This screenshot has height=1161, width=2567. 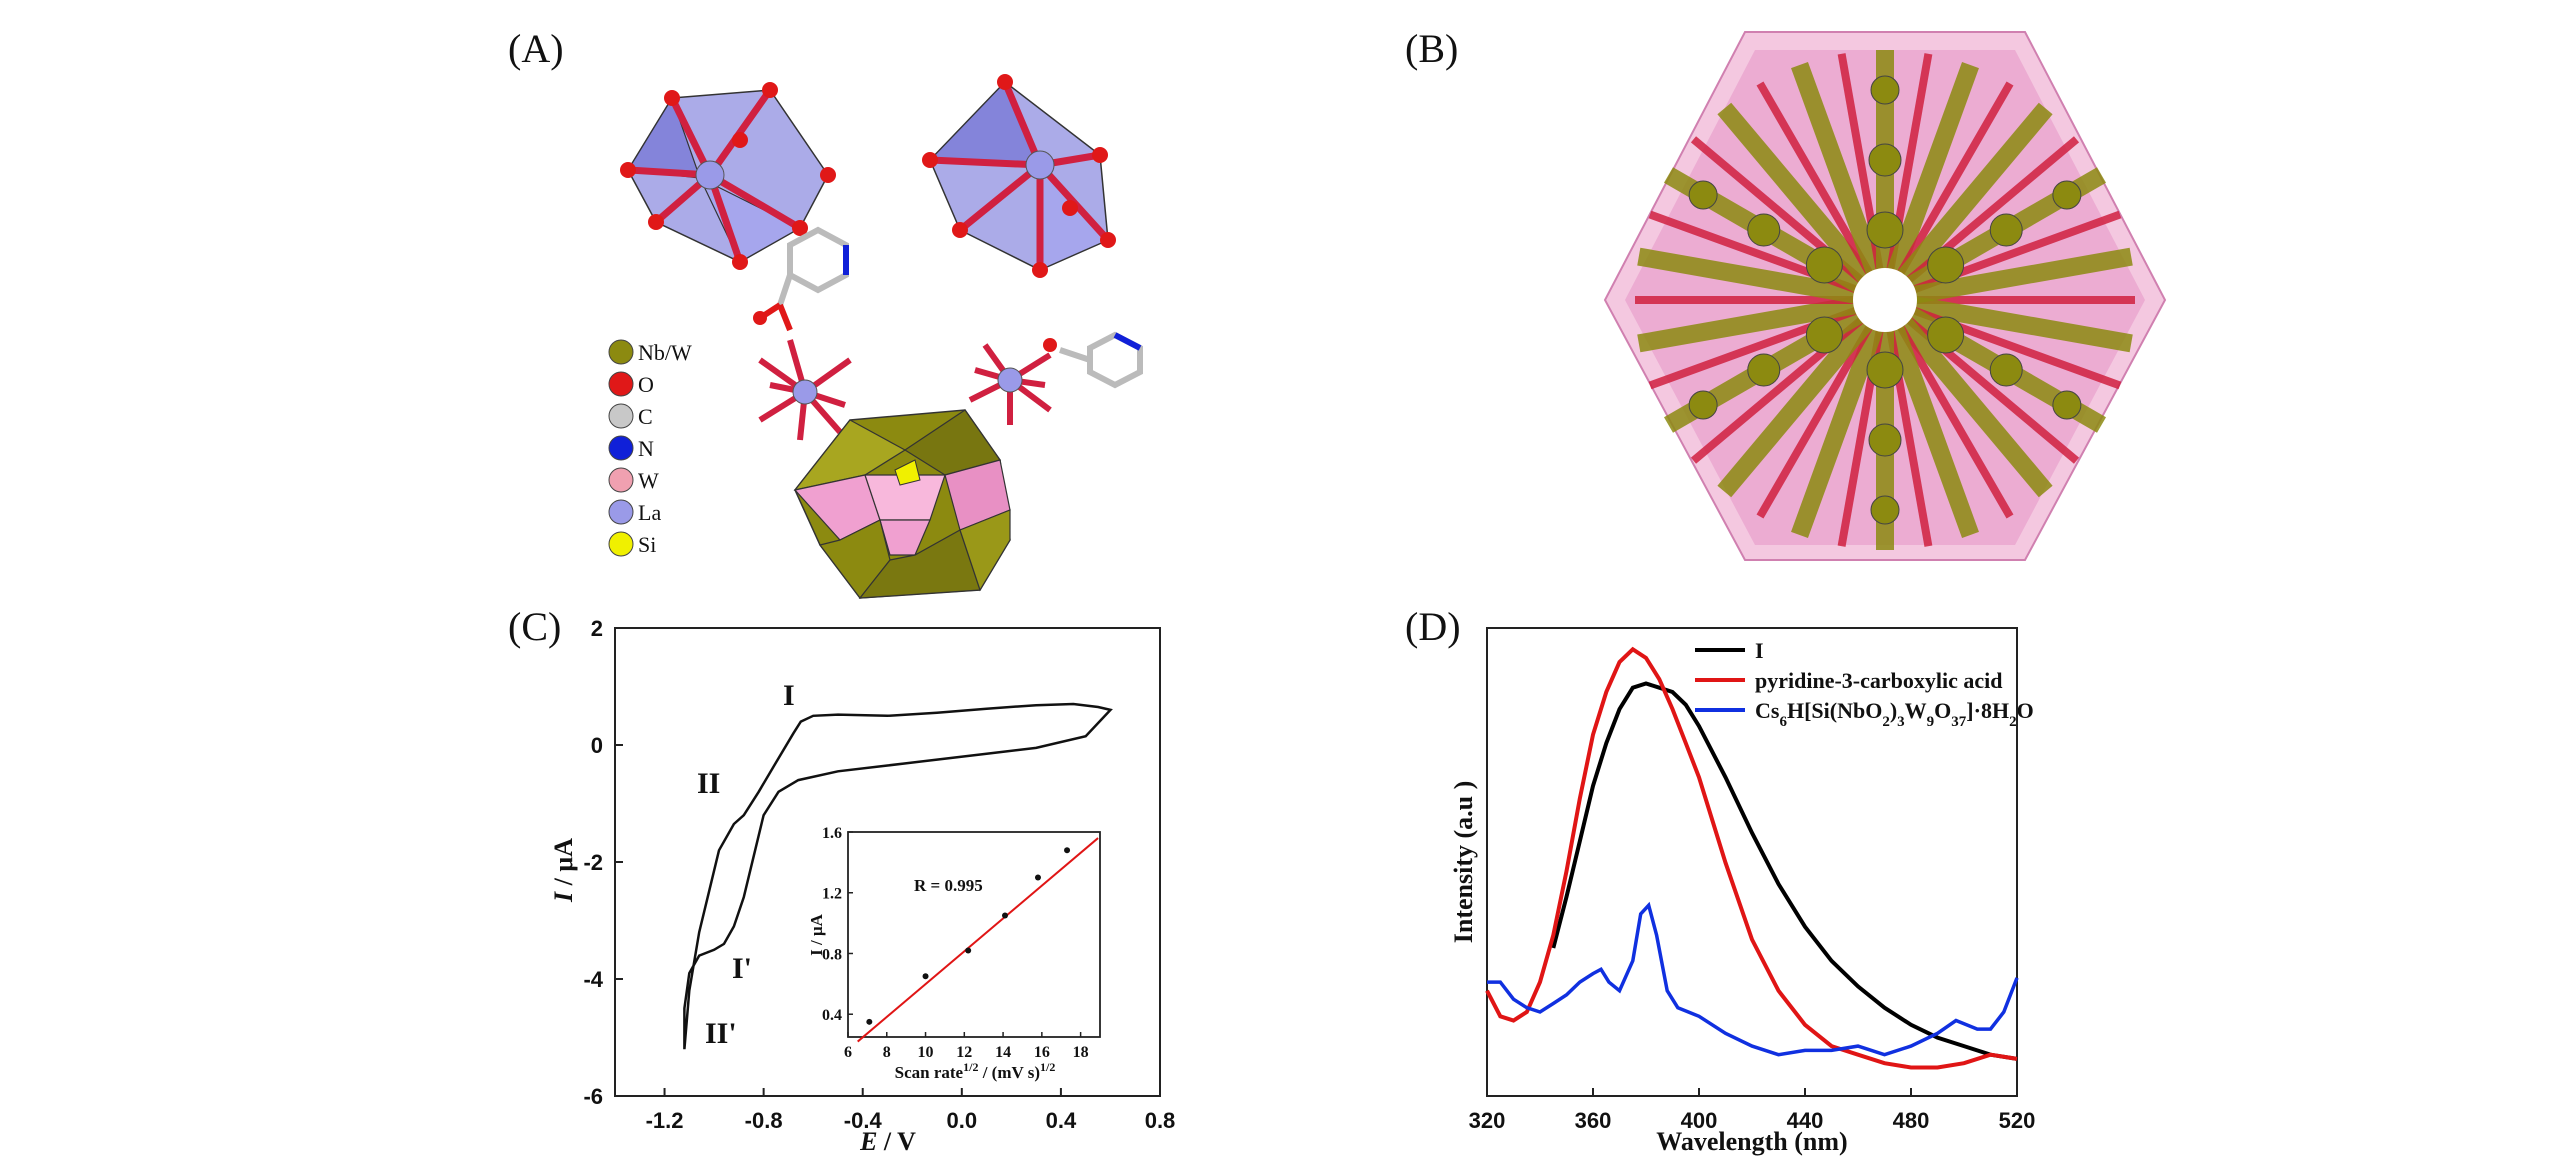 I want to click on panel-b: (B), so click(x=1786, y=293).